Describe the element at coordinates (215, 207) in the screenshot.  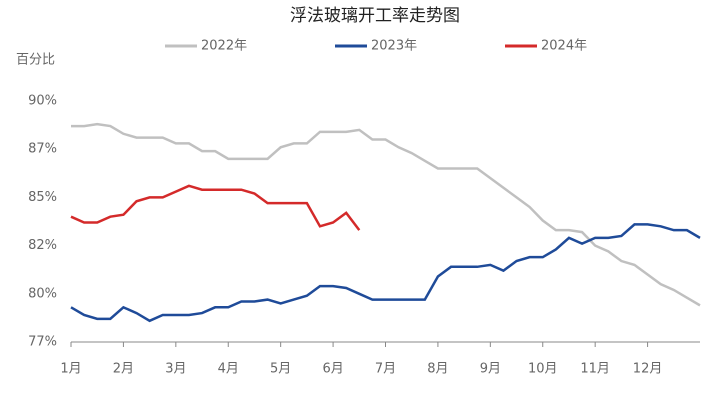
I see `series-line` at that location.